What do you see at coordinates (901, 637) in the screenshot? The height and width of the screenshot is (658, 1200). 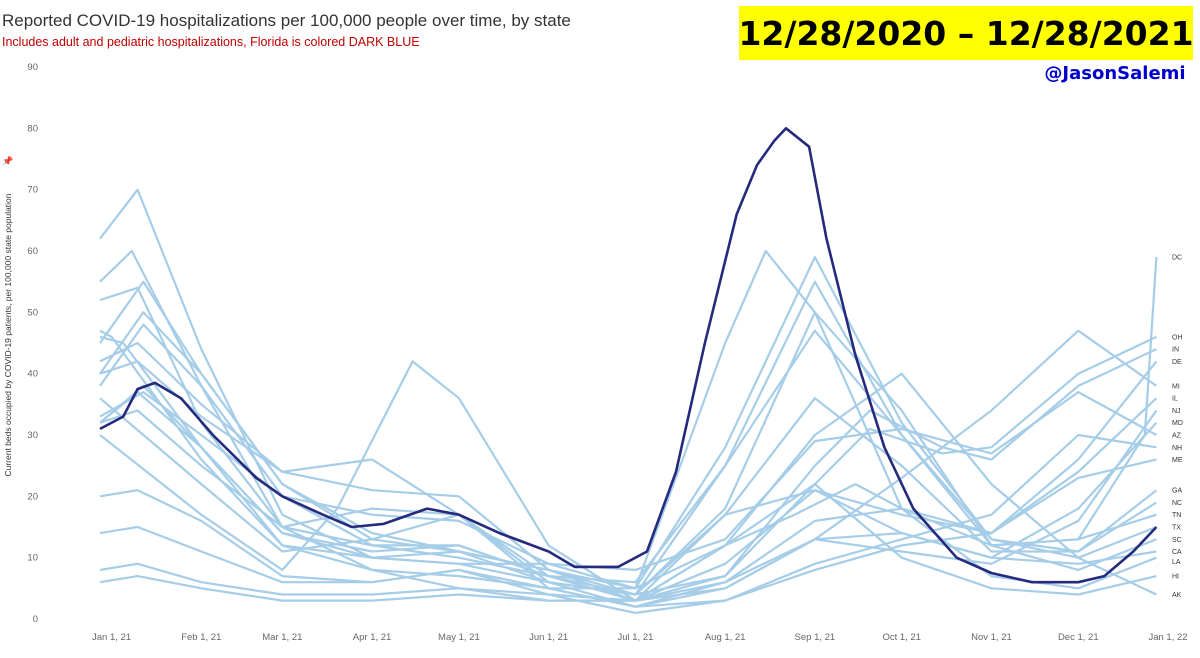 I see `x-tick-label: Oct 1, 21` at bounding box center [901, 637].